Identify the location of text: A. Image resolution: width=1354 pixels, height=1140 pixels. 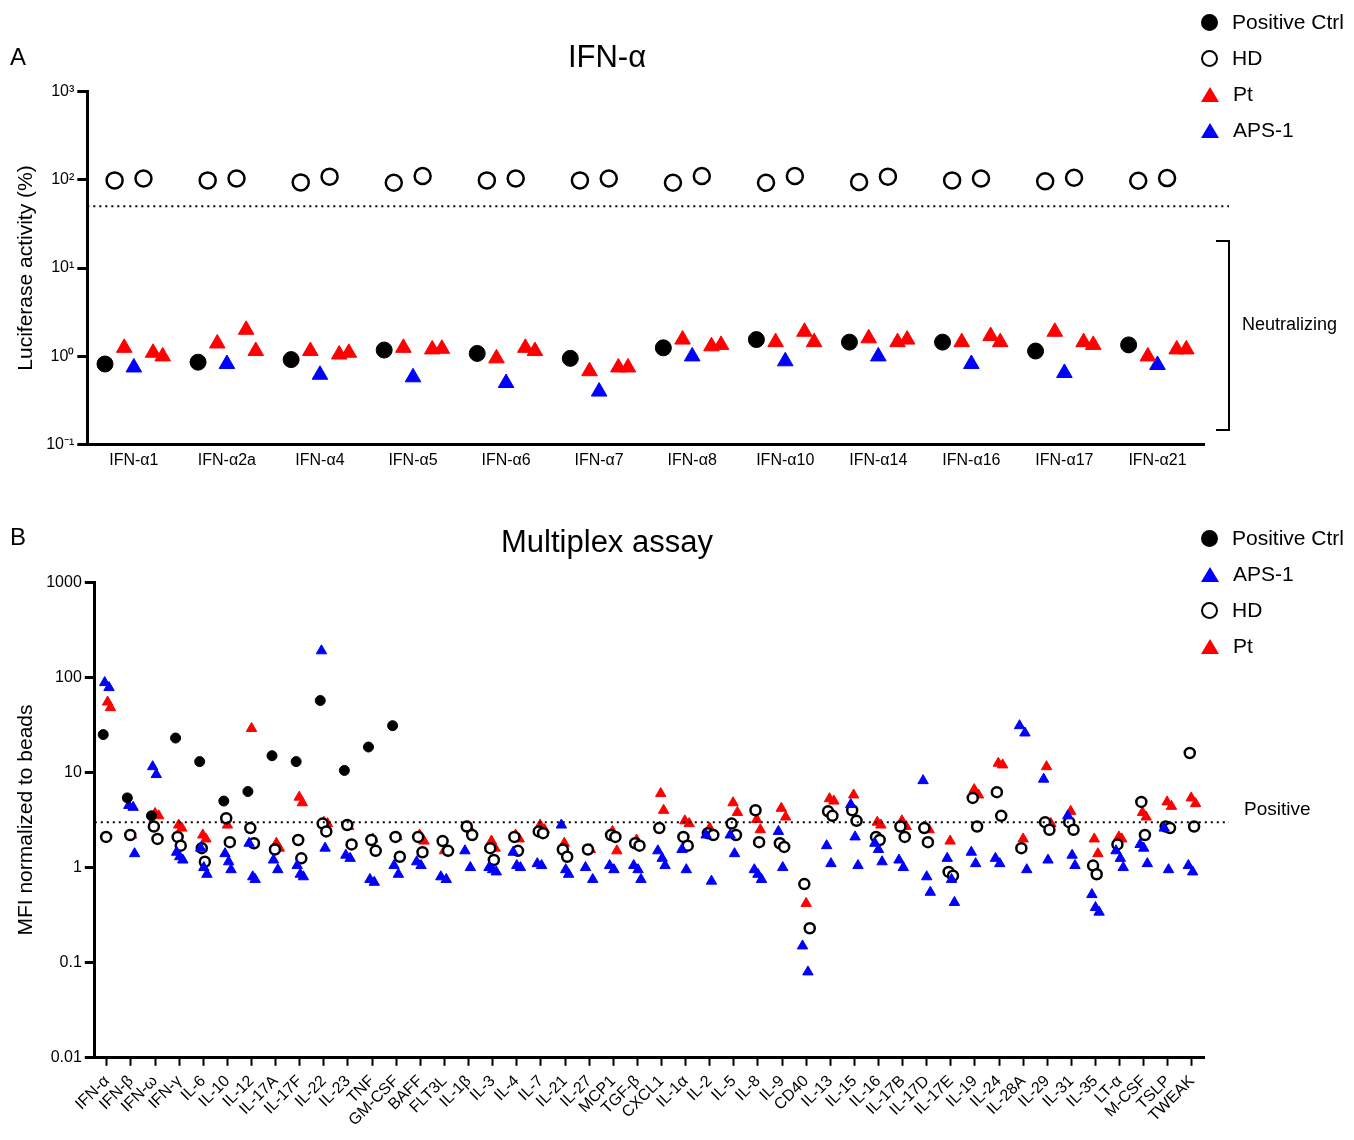
(18, 56).